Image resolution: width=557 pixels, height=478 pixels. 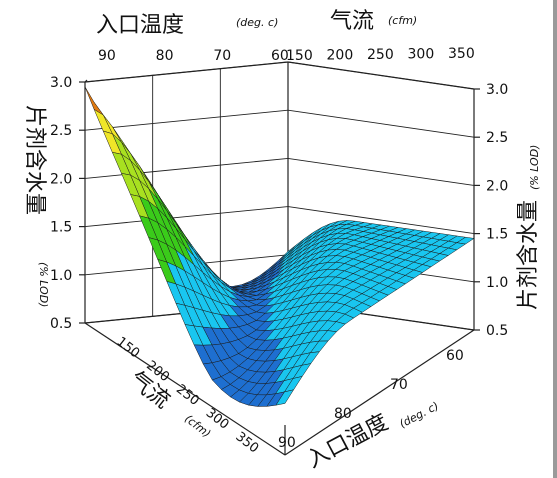 What do you see at coordinates (555, 239) in the screenshot?
I see `right-edge-border` at bounding box center [555, 239].